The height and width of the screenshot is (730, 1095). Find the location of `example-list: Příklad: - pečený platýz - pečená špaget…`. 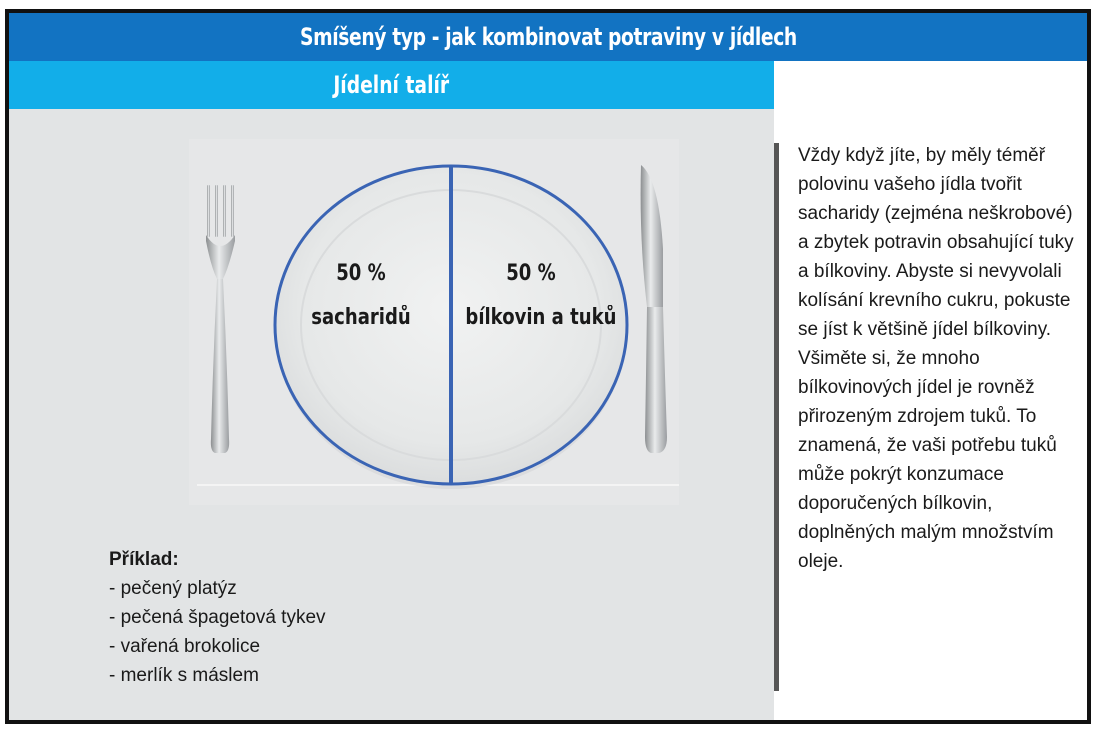

example-list: Příklad: - pečený platýz - pečená špaget… is located at coordinates (217, 617).